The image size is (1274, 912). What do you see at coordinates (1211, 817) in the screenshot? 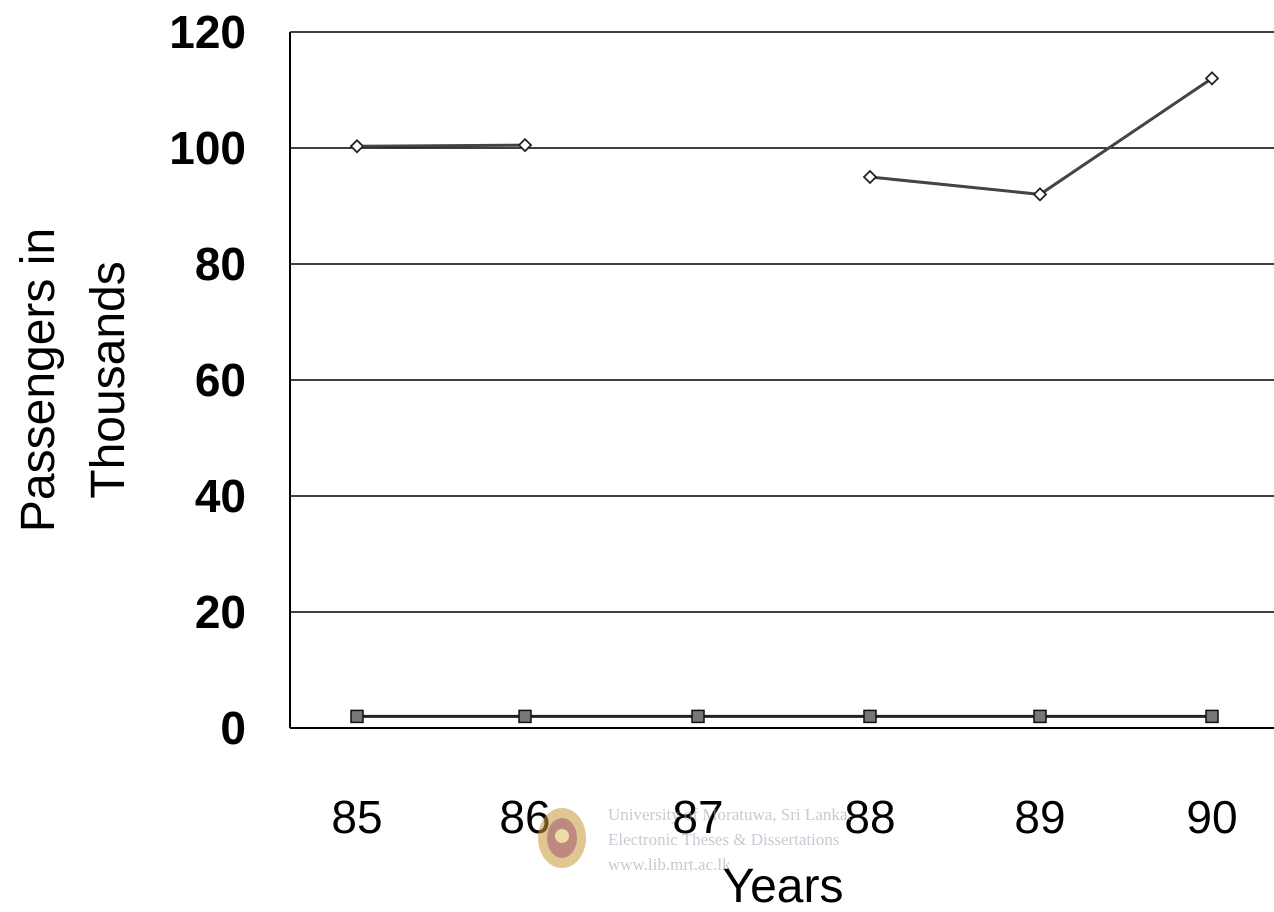
I see `x-tick-label: 90` at bounding box center [1211, 817].